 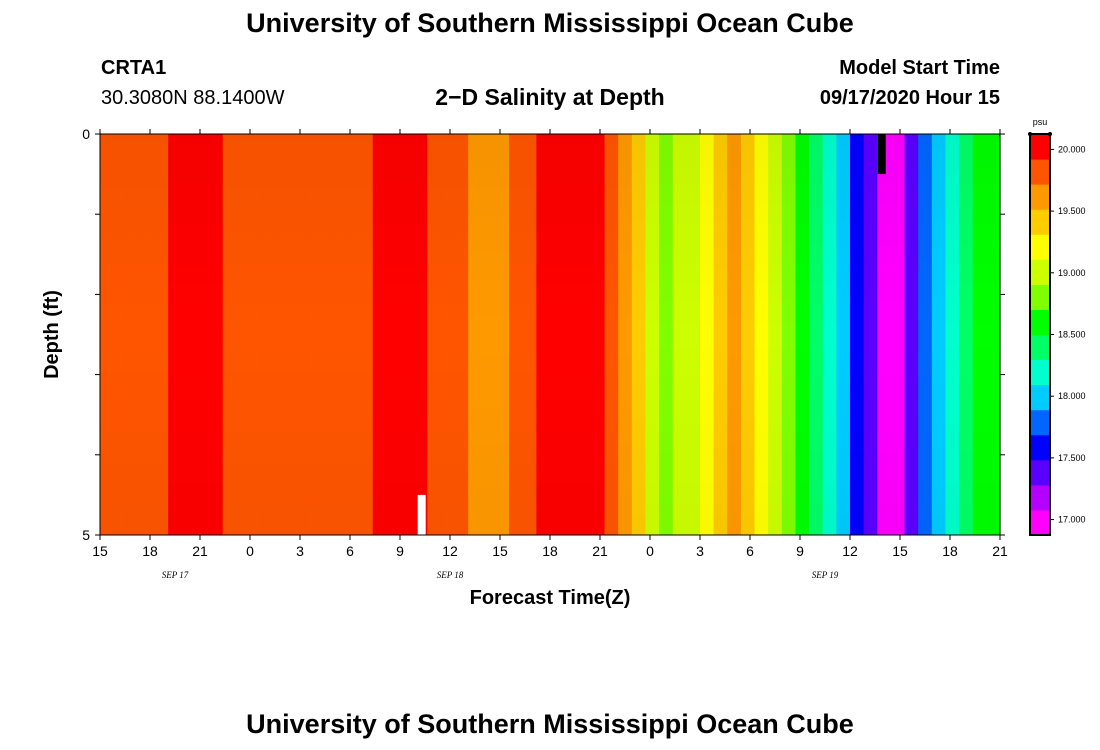 What do you see at coordinates (881, 154) in the screenshot?
I see `black-marker-bar` at bounding box center [881, 154].